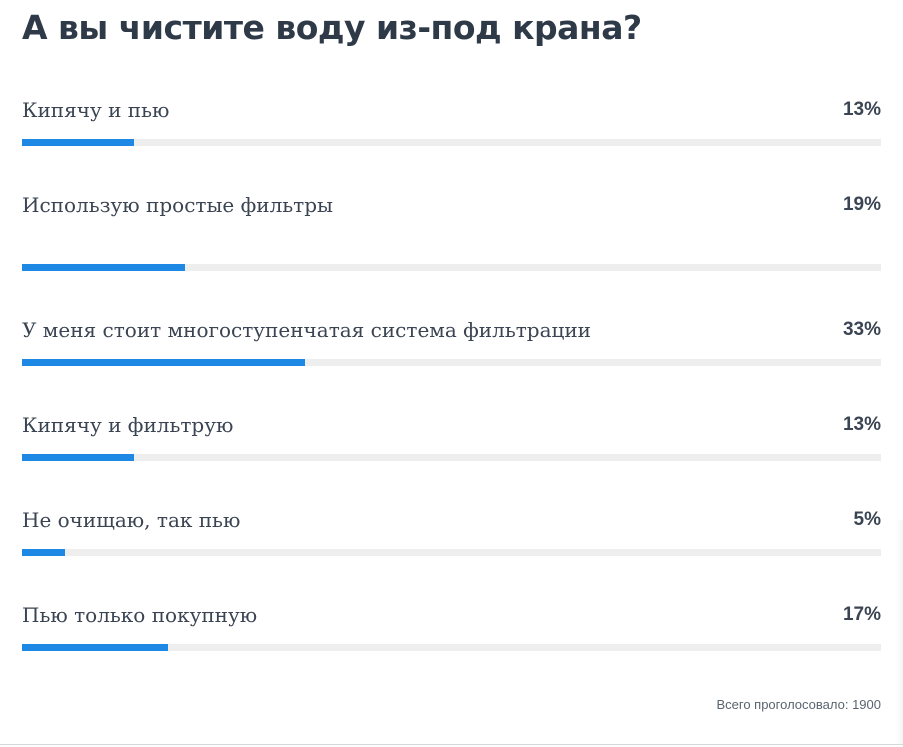 Image resolution: width=903 pixels, height=747 pixels. What do you see at coordinates (128, 425) in the screenshot?
I see `option-label: Кипячу и фильтрую` at bounding box center [128, 425].